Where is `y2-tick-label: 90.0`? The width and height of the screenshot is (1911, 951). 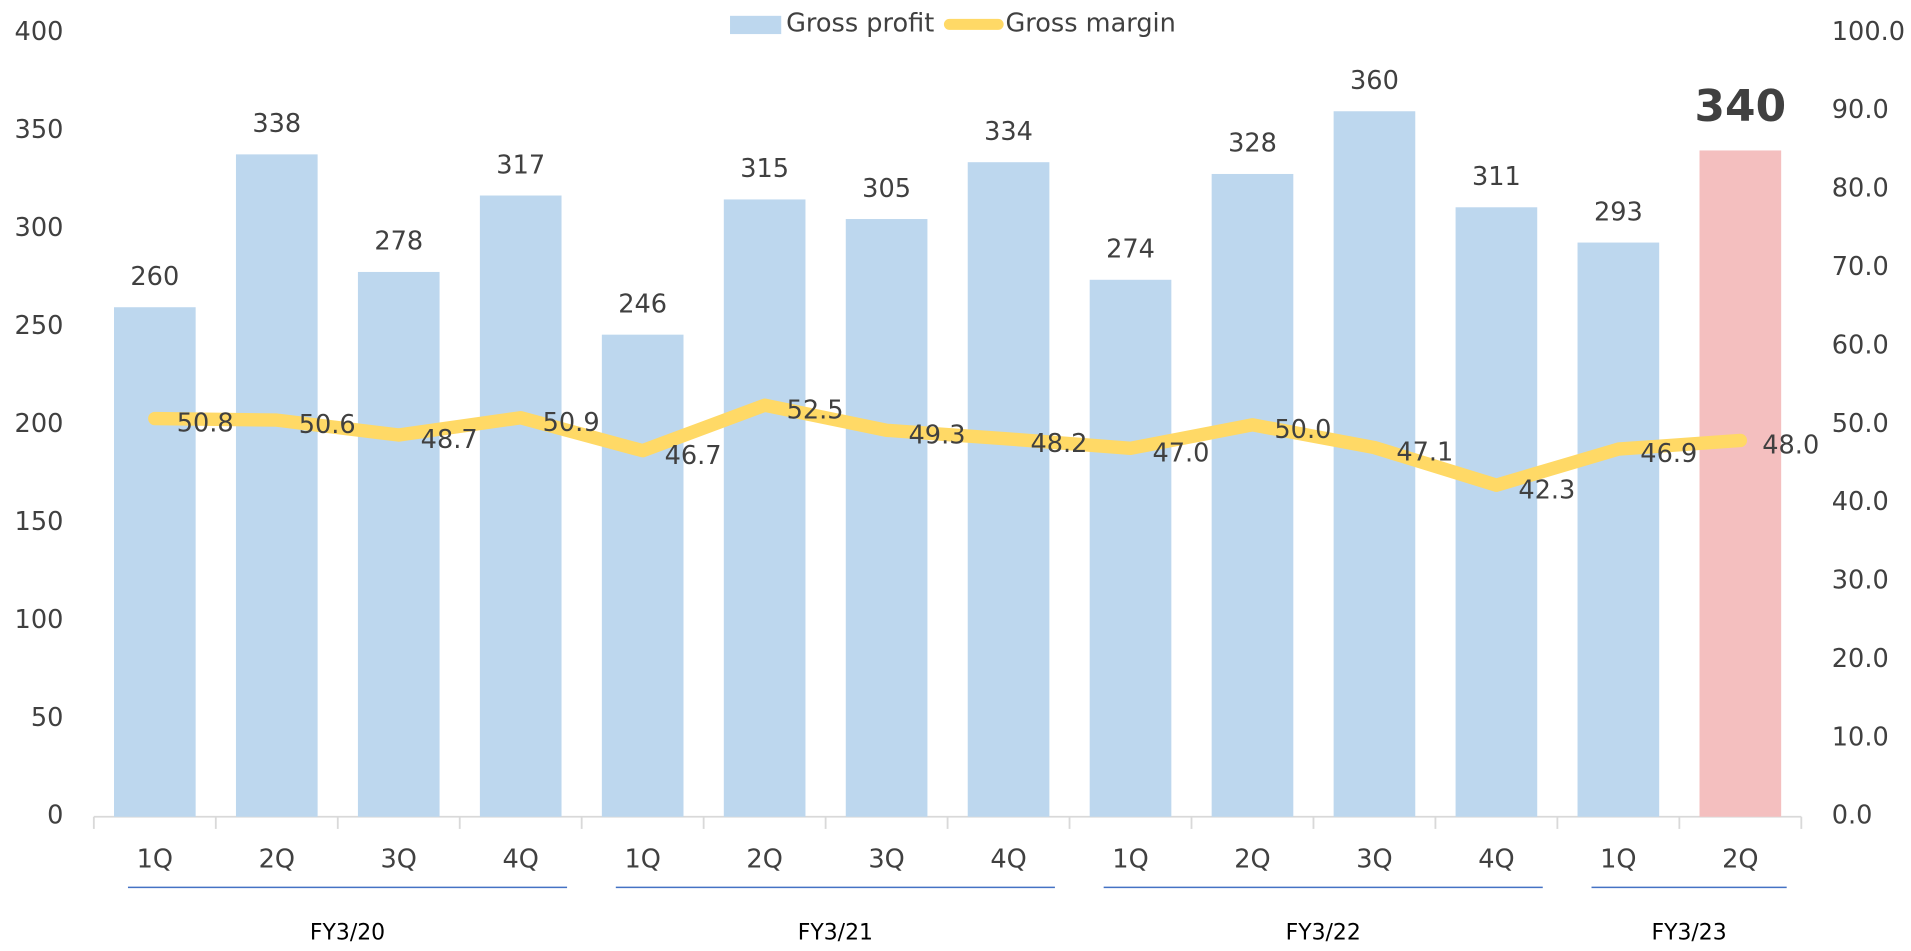 y2-tick-label: 90.0 is located at coordinates (1860, 110).